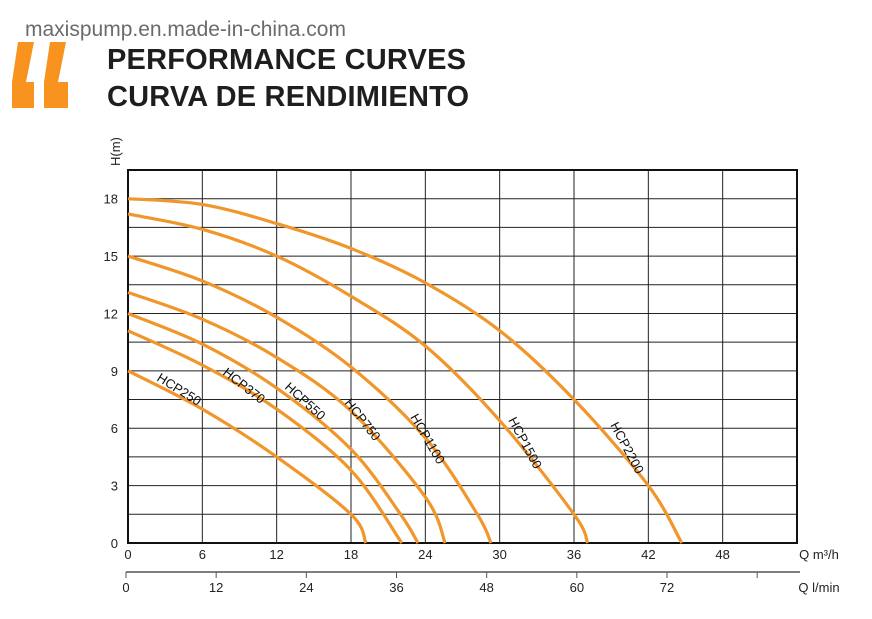  What do you see at coordinates (114, 371) in the screenshot?
I see `y-tick-label: 9` at bounding box center [114, 371].